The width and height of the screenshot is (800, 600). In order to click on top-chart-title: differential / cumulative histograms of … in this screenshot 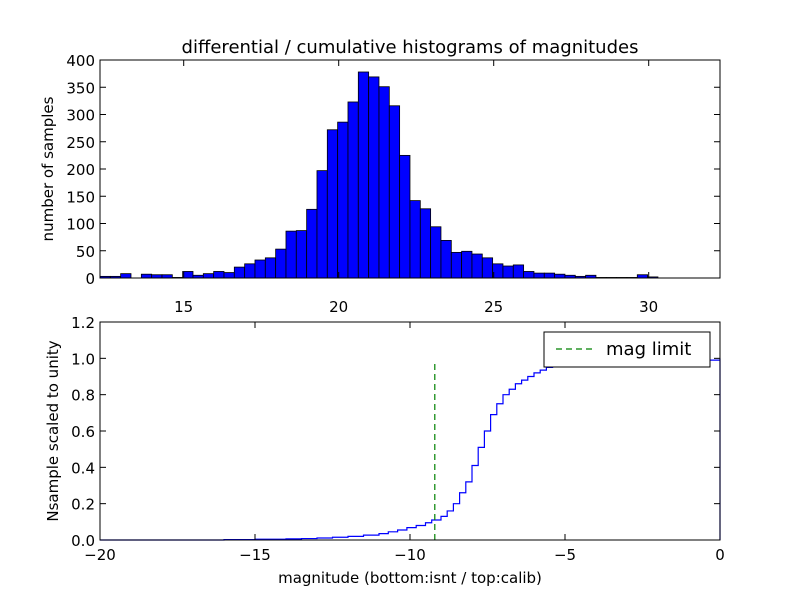, I will do `click(410, 47)`.